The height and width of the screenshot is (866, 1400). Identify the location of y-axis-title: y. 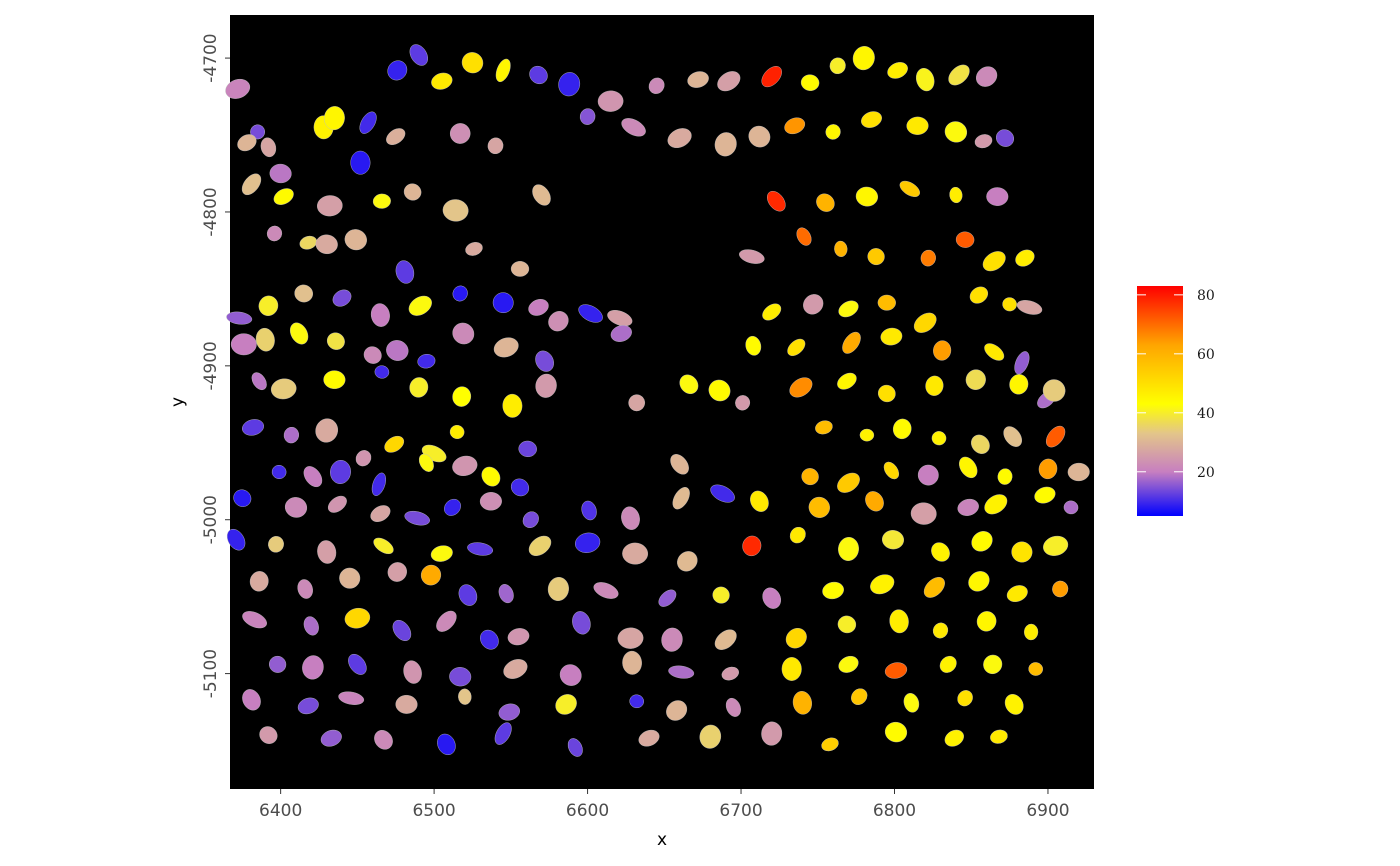
(178, 402).